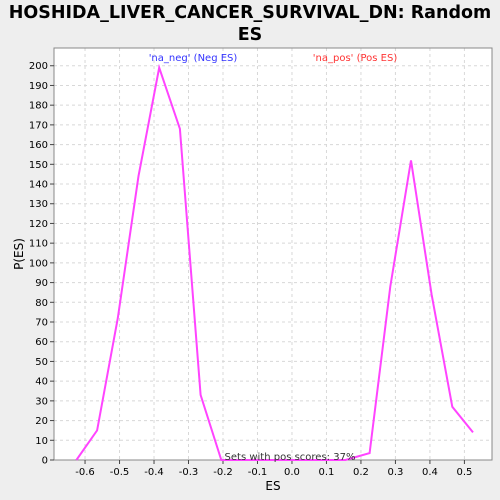 The image size is (500, 500). Describe the element at coordinates (38, 66) in the screenshot. I see `y-tick-label: 200` at that location.